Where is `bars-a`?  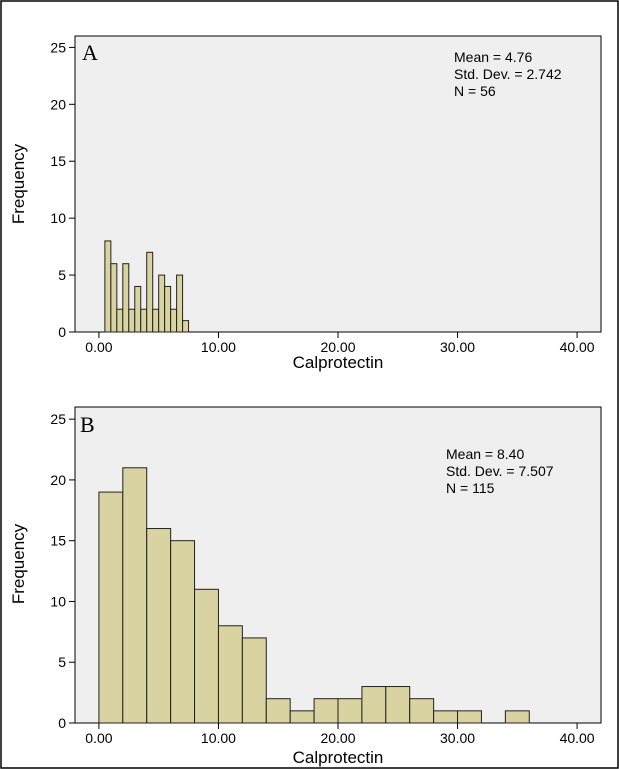 bars-a is located at coordinates (147, 286).